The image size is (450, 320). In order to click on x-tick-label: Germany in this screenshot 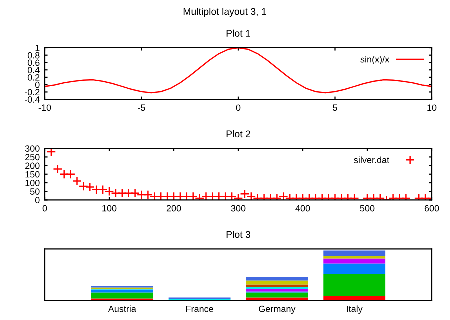, I will do `click(277, 310)`.